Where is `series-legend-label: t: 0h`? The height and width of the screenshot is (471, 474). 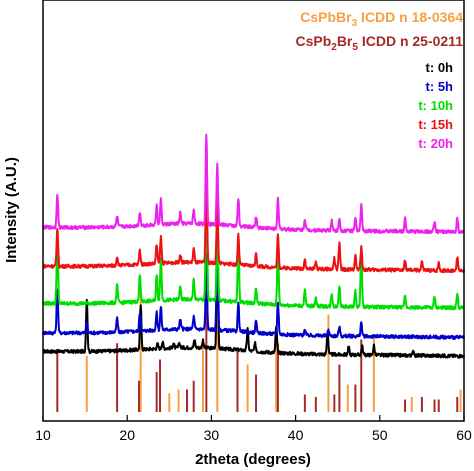
series-legend-label: t: 0h is located at coordinates (440, 67).